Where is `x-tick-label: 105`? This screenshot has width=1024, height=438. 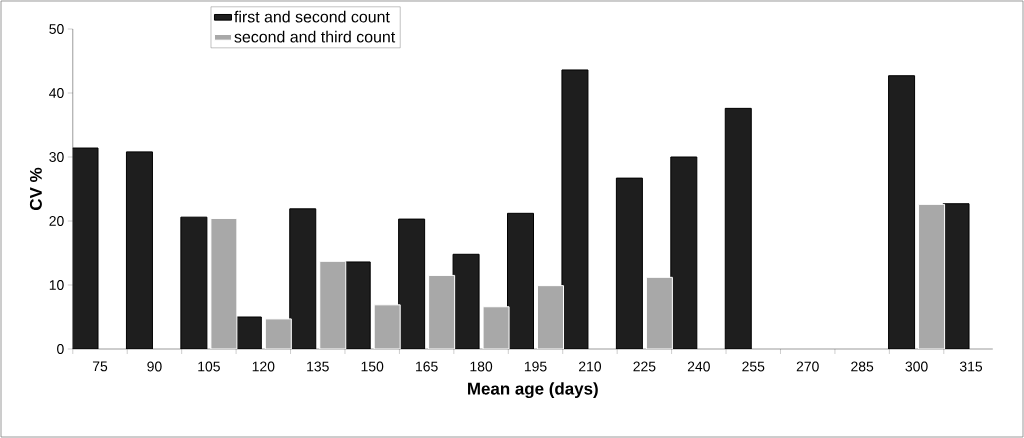
x-tick-label: 105 is located at coordinates (209, 366).